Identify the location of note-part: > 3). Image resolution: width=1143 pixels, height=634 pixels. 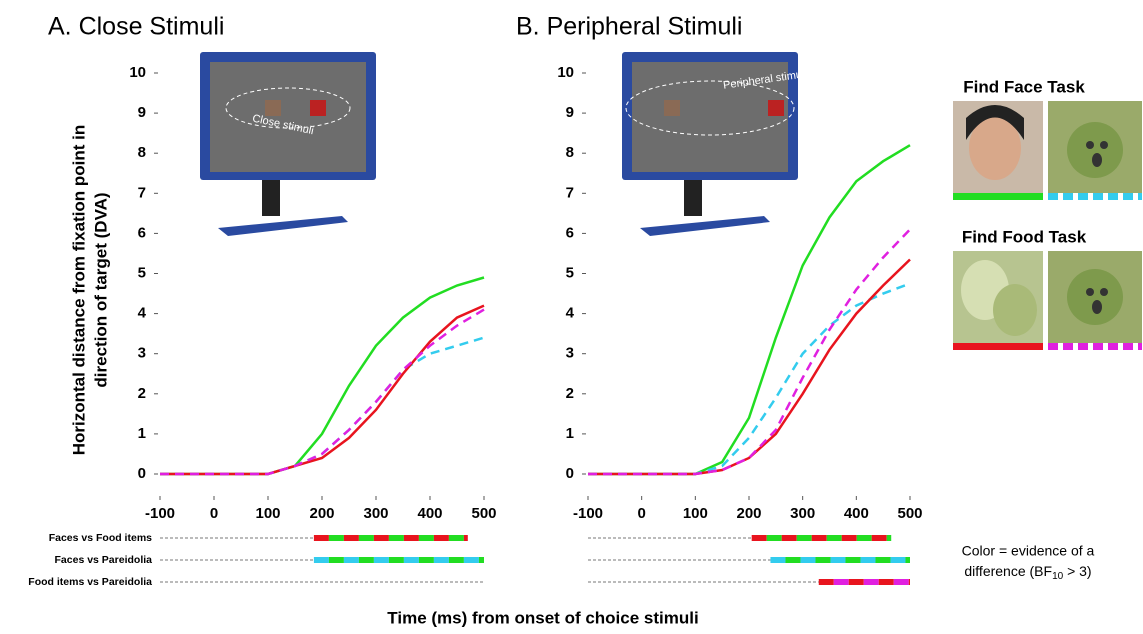
(1077, 571).